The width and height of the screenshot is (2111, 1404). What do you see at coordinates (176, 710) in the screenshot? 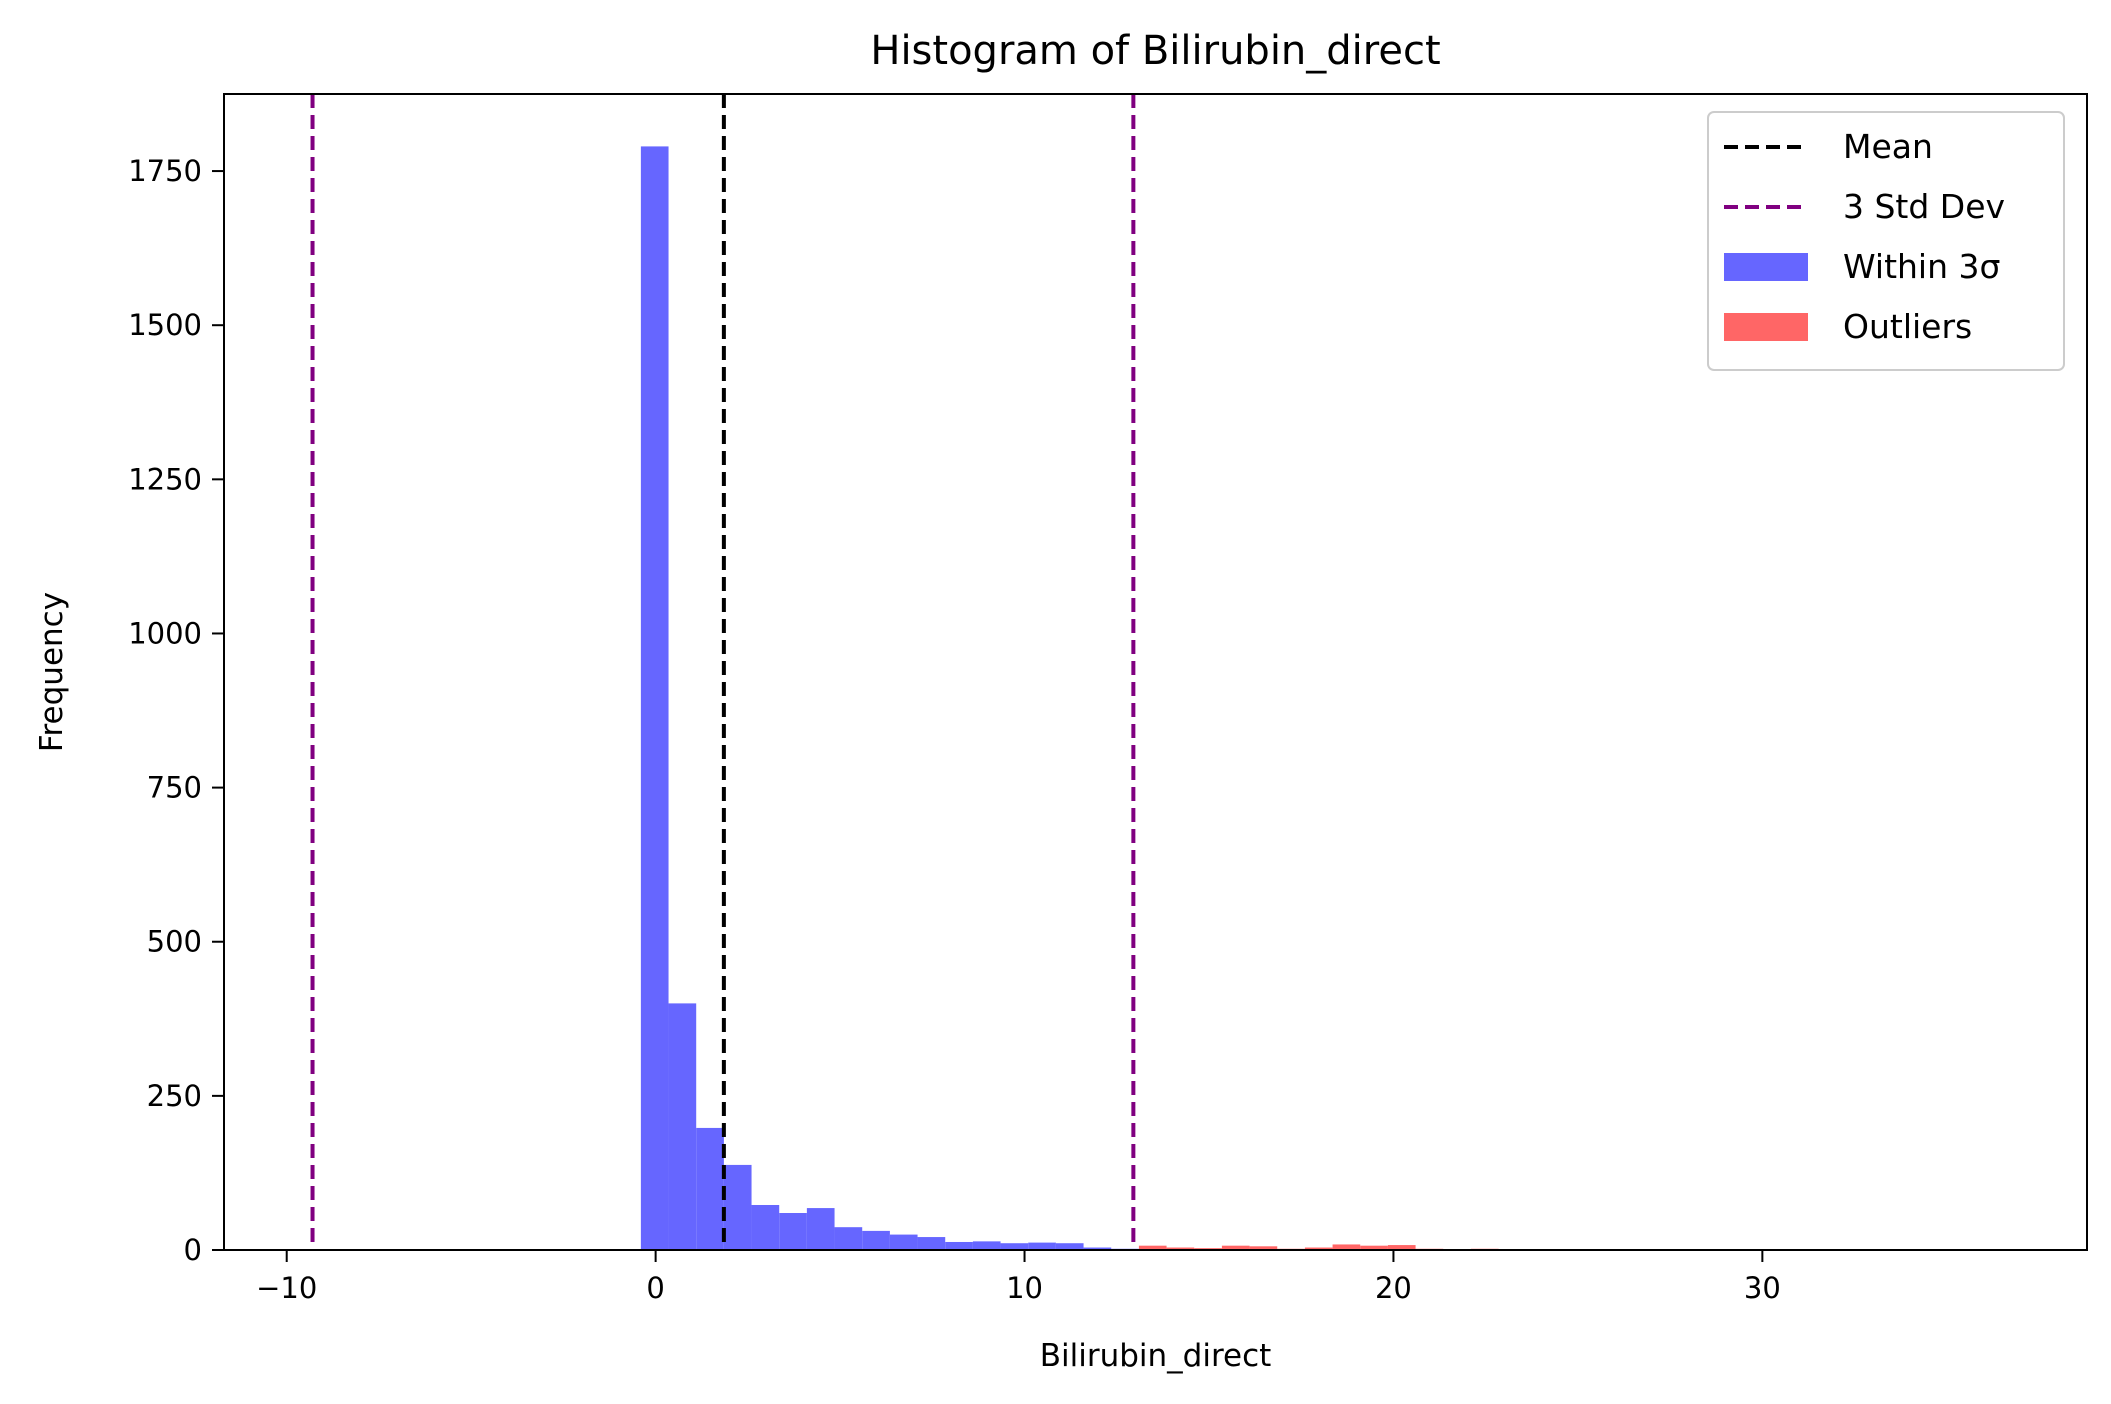
I see `y-axis-ticks: 0 250 500 750 1000 1250 1500 1750` at bounding box center [176, 710].